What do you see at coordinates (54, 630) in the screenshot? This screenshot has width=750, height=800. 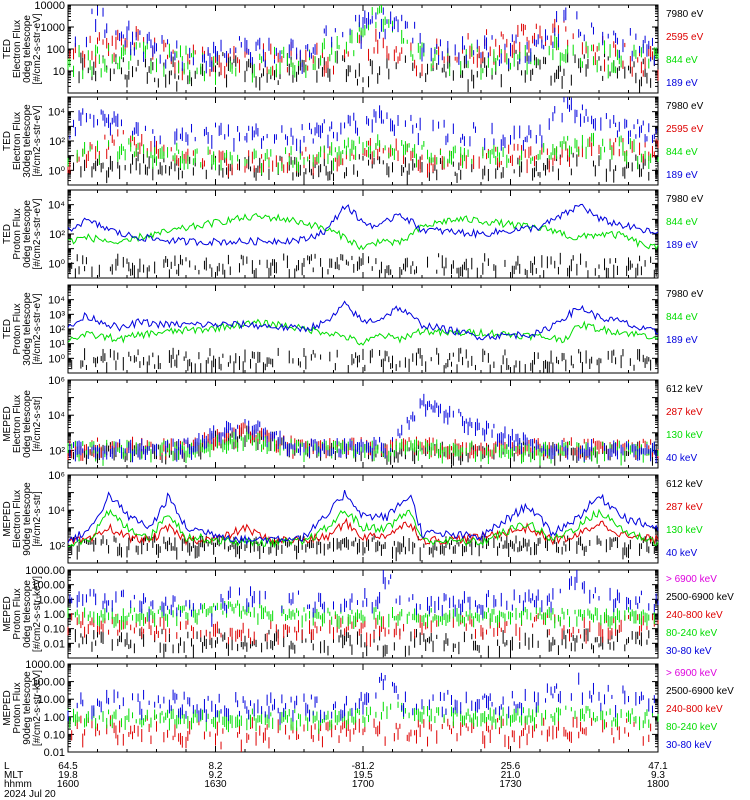 I see `y-tick-label: 0.10` at bounding box center [54, 630].